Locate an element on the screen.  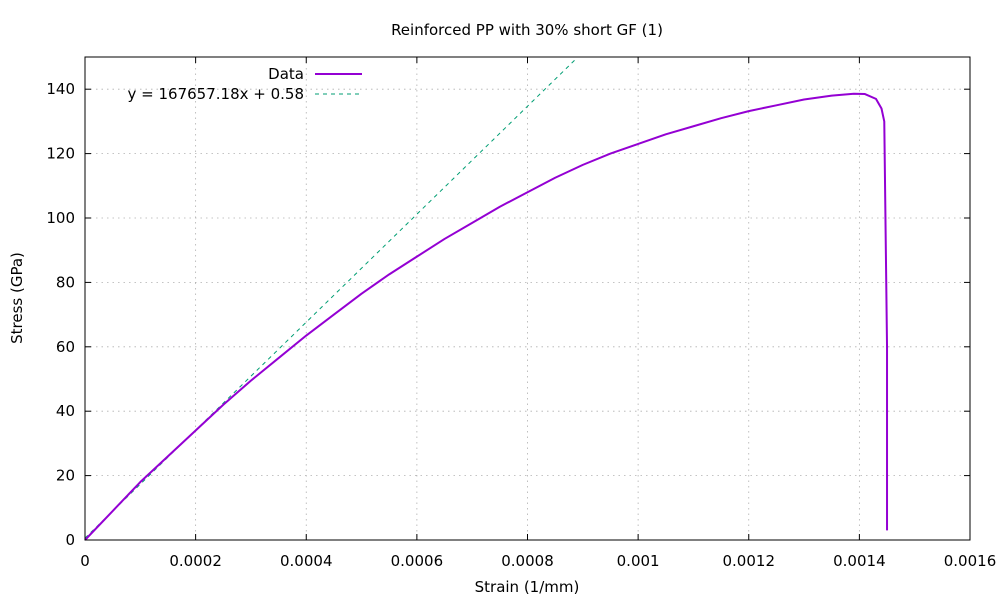
y-tick-label: 100 is located at coordinates (60, 218).